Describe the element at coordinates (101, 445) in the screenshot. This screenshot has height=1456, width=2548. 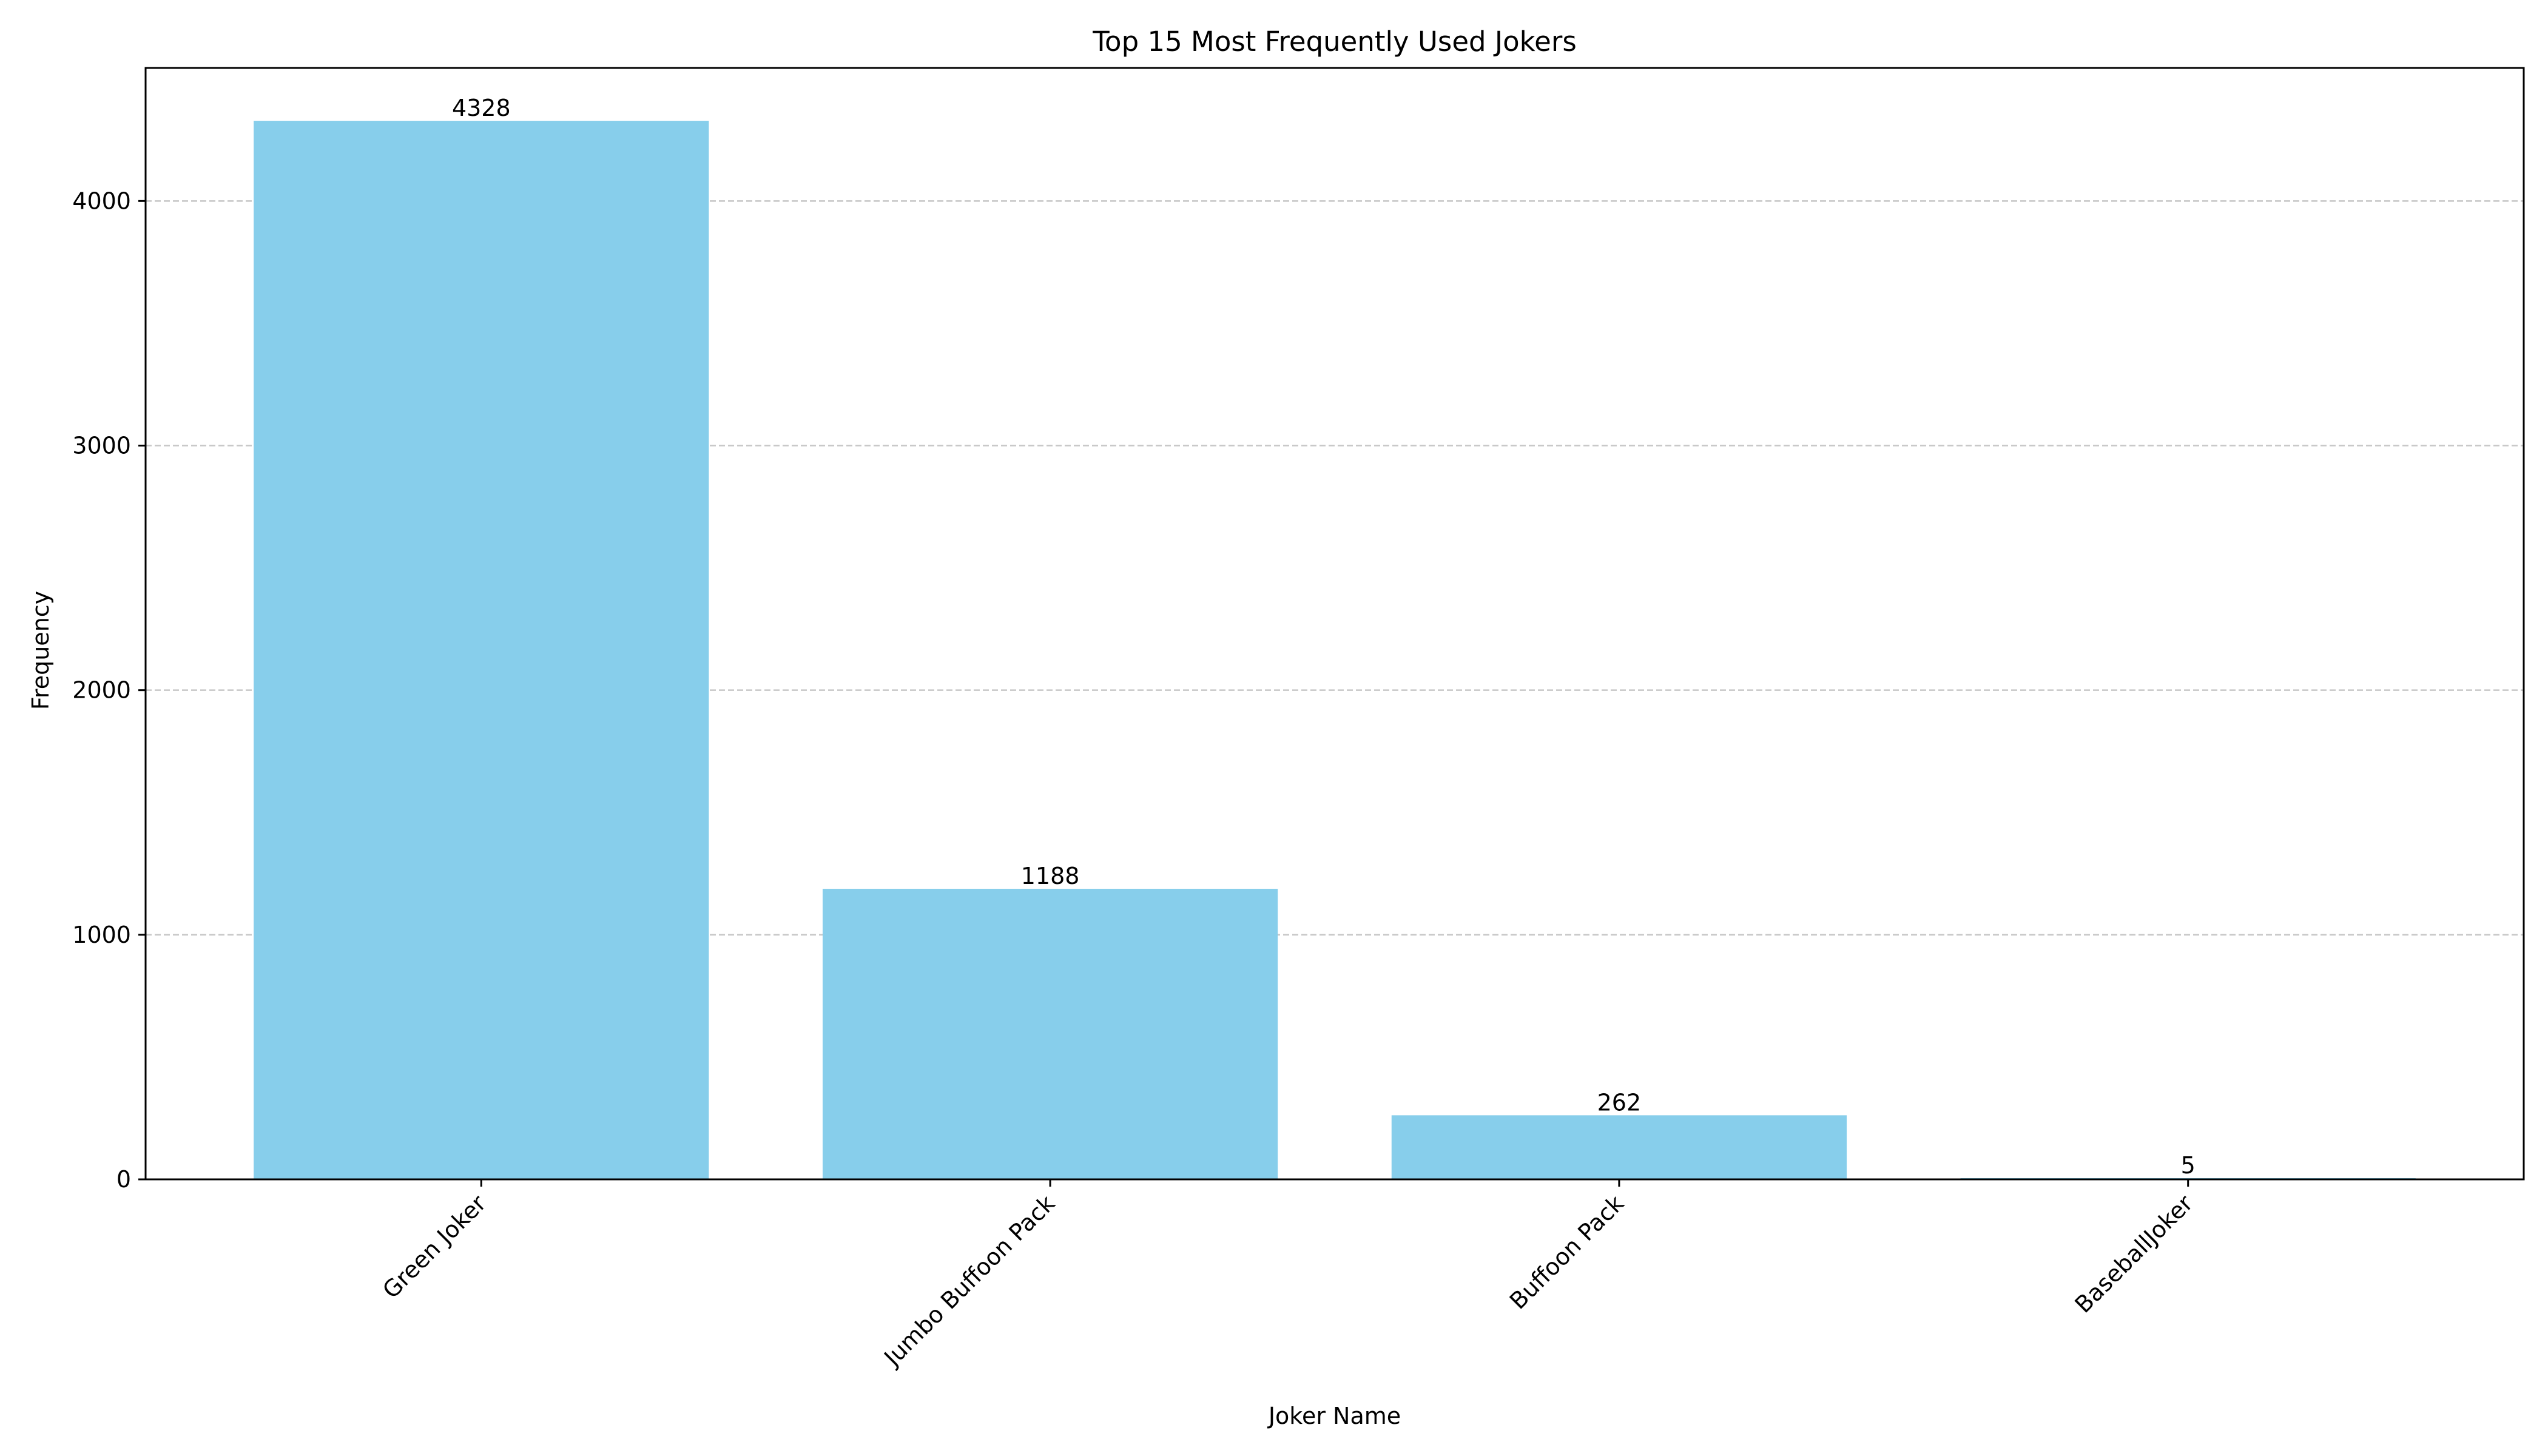
I see `y-tick-label-3: 3000` at that location.